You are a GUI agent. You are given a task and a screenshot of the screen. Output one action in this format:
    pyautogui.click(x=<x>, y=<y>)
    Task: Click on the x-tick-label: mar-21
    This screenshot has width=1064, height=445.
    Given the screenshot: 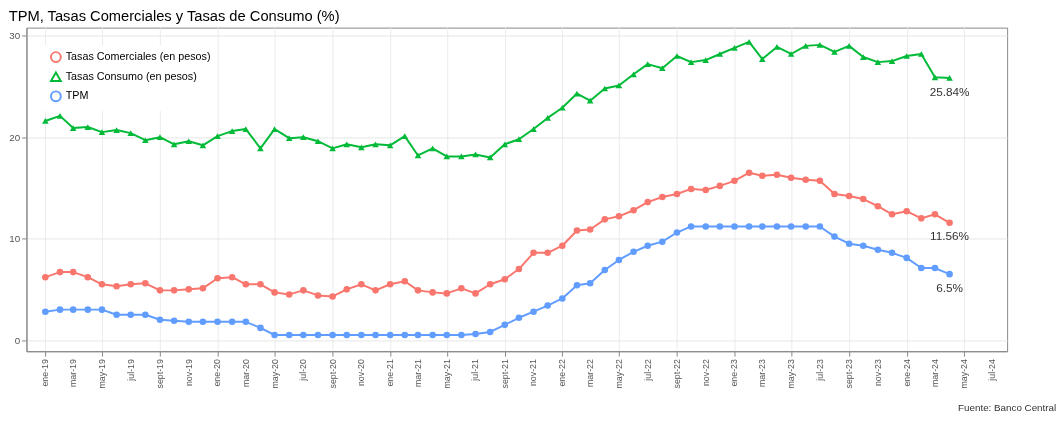 What is the action you would take?
    pyautogui.click(x=417, y=372)
    